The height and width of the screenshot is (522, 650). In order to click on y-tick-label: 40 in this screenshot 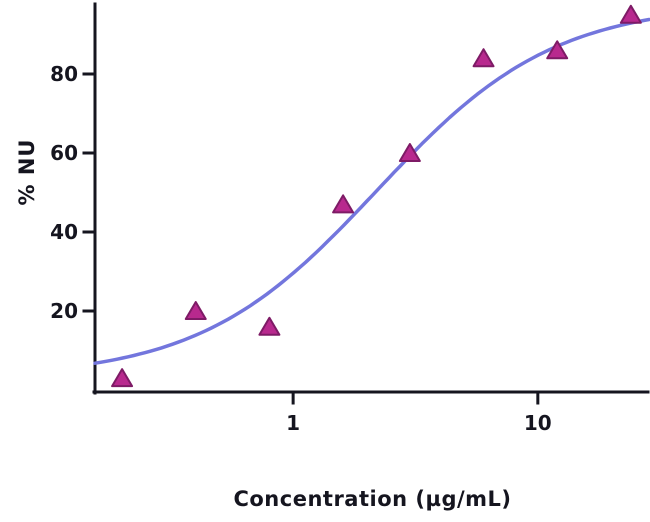, I will do `click(64, 232)`.